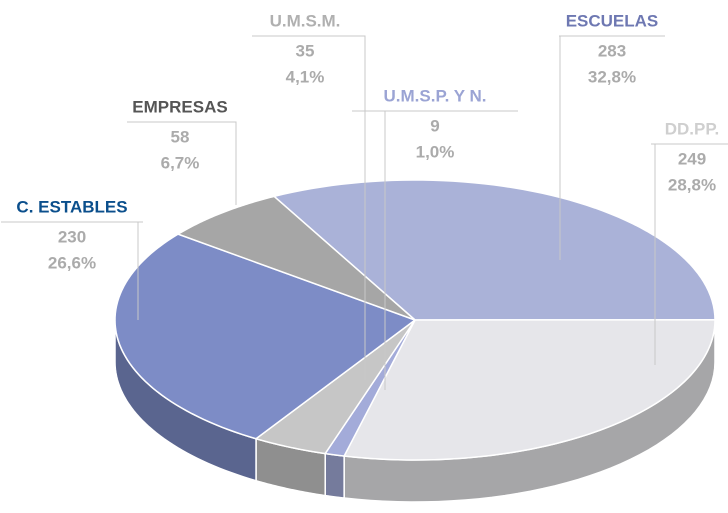 The width and height of the screenshot is (728, 513). Describe the element at coordinates (180, 162) in the screenshot. I see `slice-percent: 6,7%` at that location.